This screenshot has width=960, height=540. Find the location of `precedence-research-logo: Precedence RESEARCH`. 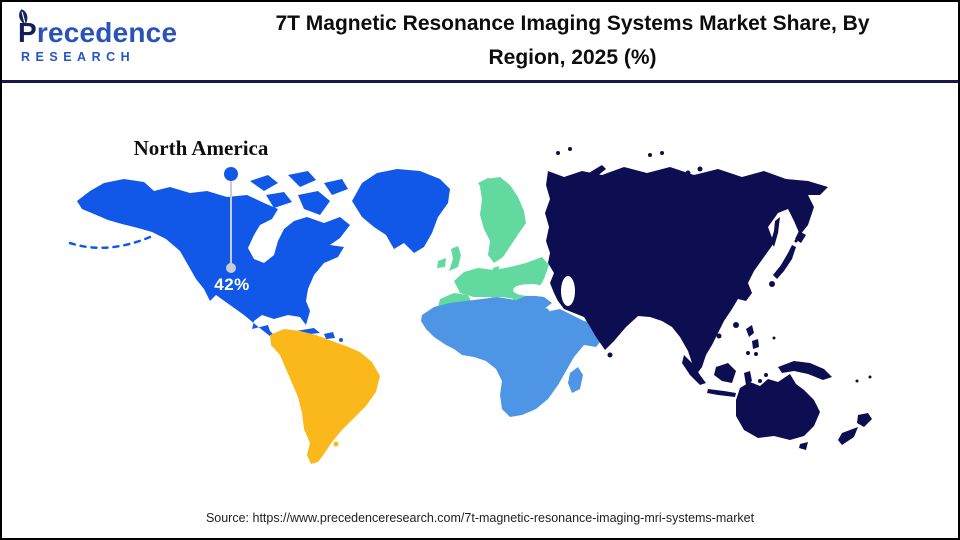

precedence-research-logo: Precedence RESEARCH is located at coordinates (94, 36).